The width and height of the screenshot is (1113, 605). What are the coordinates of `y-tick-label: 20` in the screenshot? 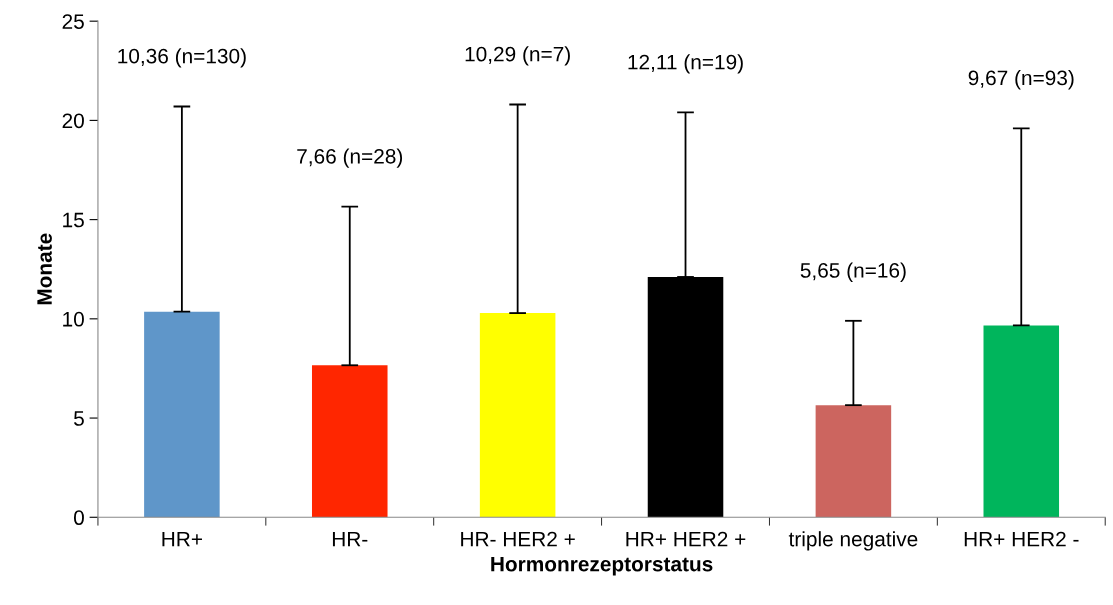 It's located at (73, 121).